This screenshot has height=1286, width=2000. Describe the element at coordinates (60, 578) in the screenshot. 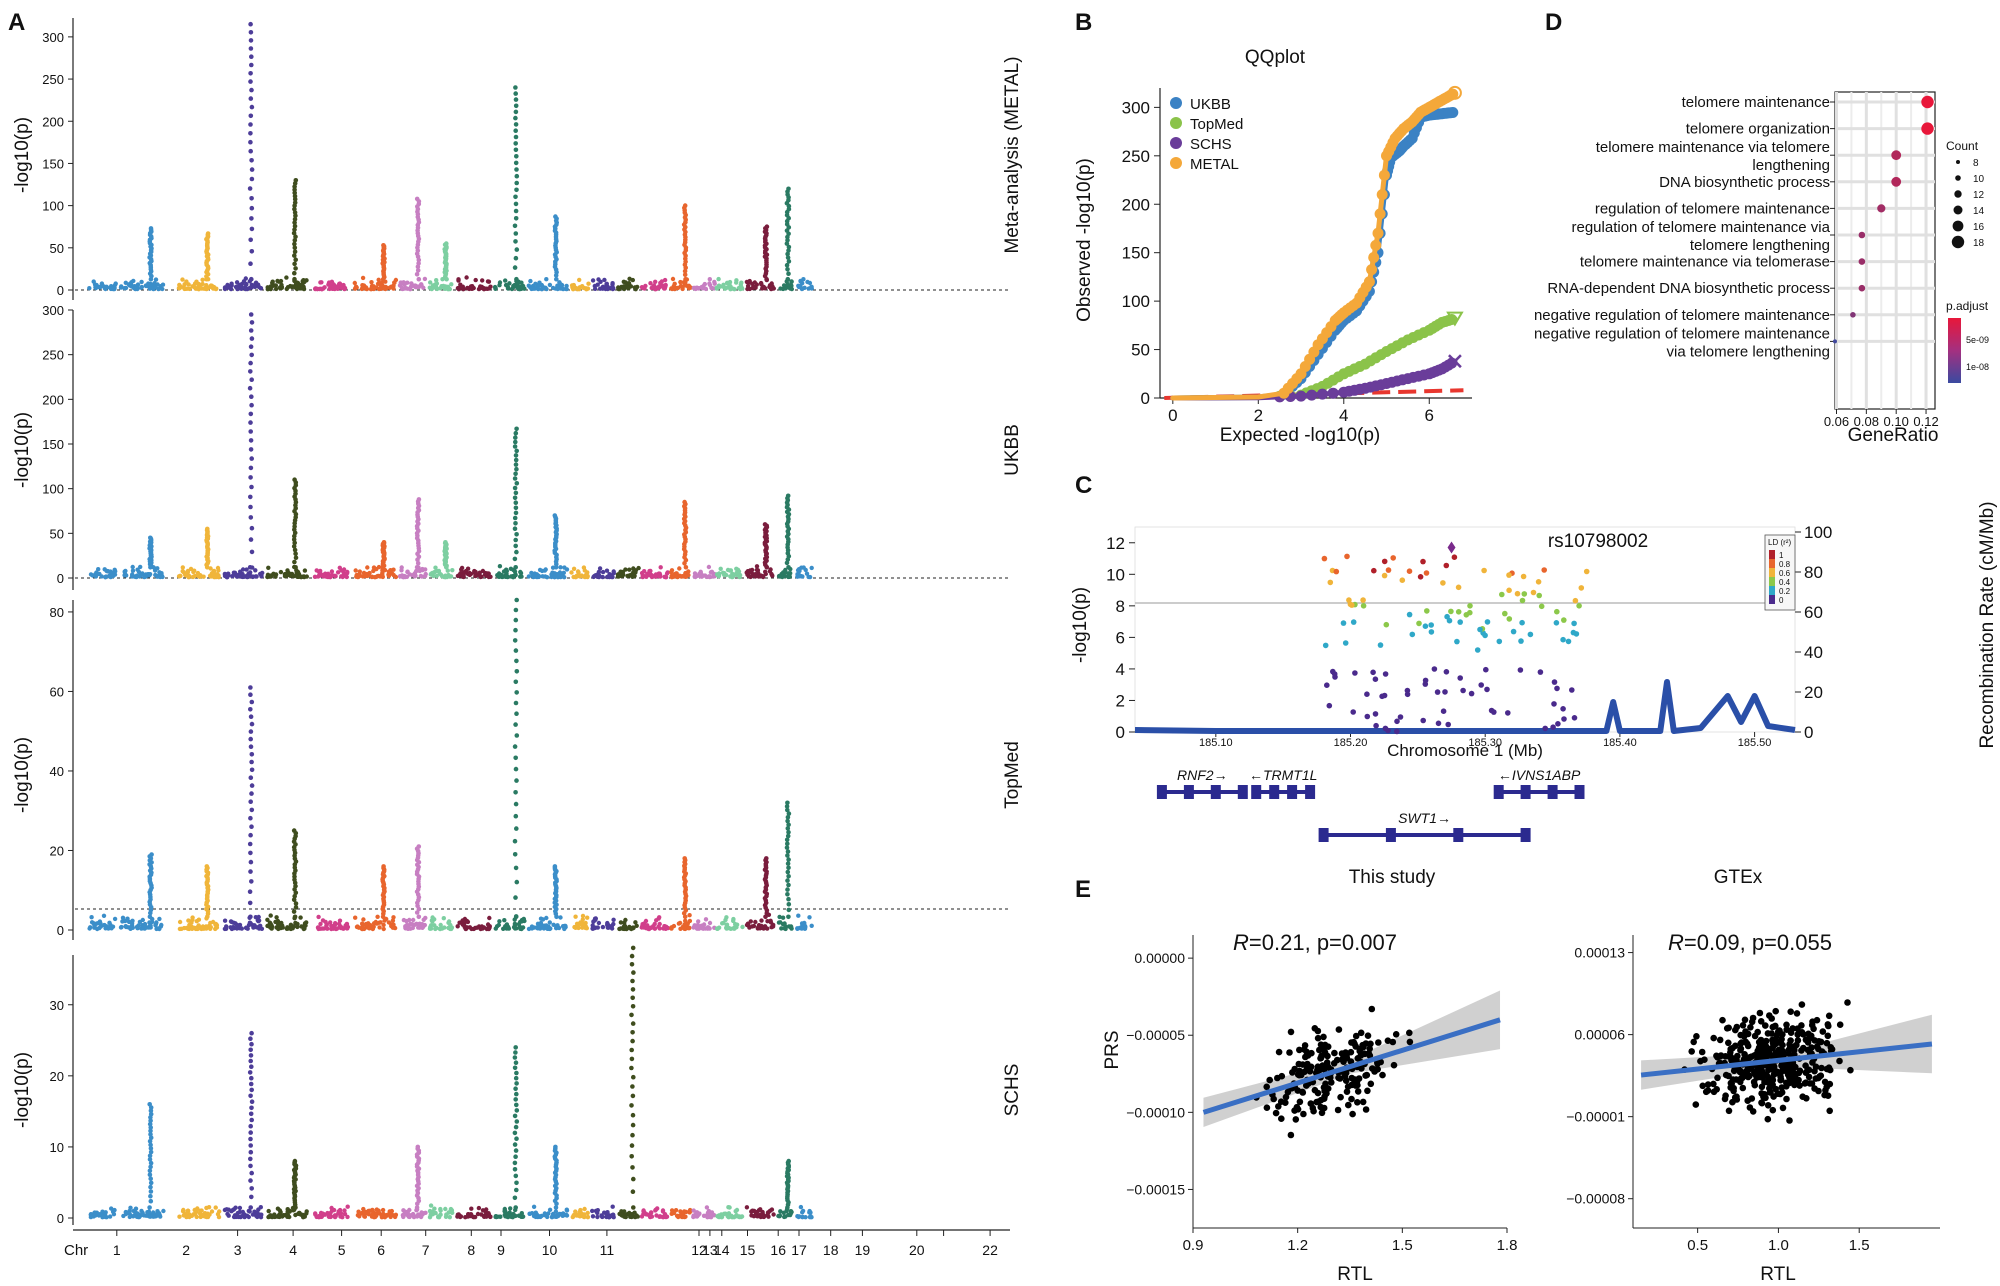

I see `y-tick-label: 0` at that location.